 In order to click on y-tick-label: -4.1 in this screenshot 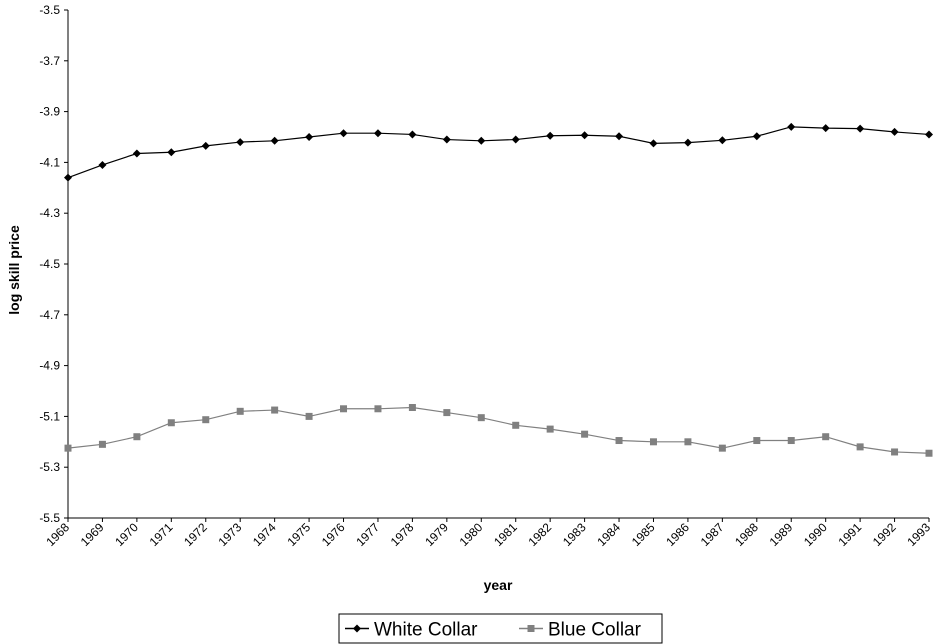, I will do `click(49, 162)`.